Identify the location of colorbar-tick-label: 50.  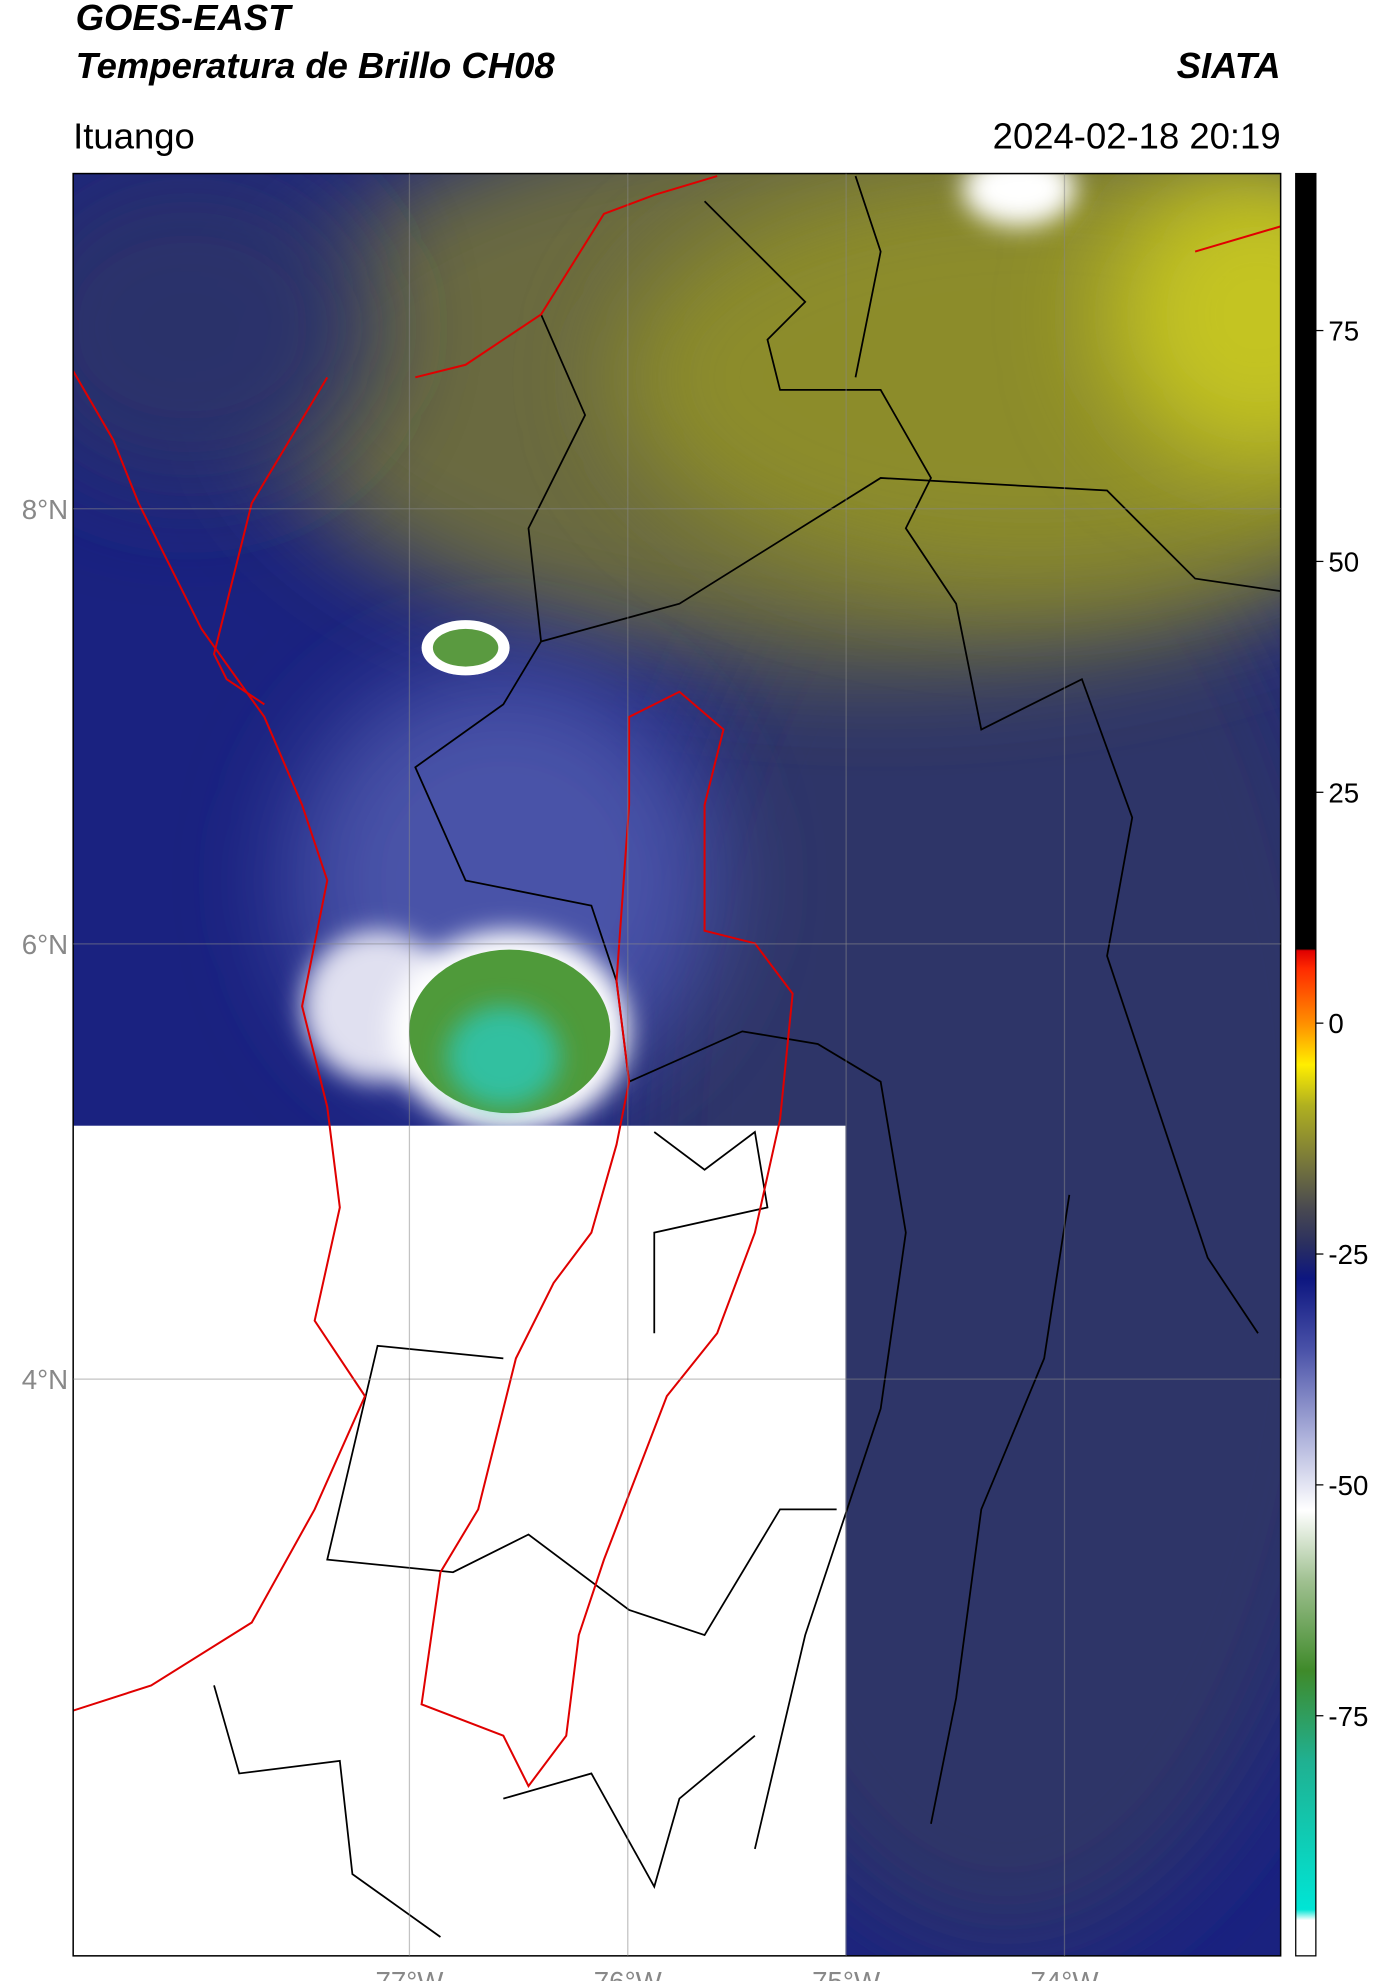
(1343, 561).